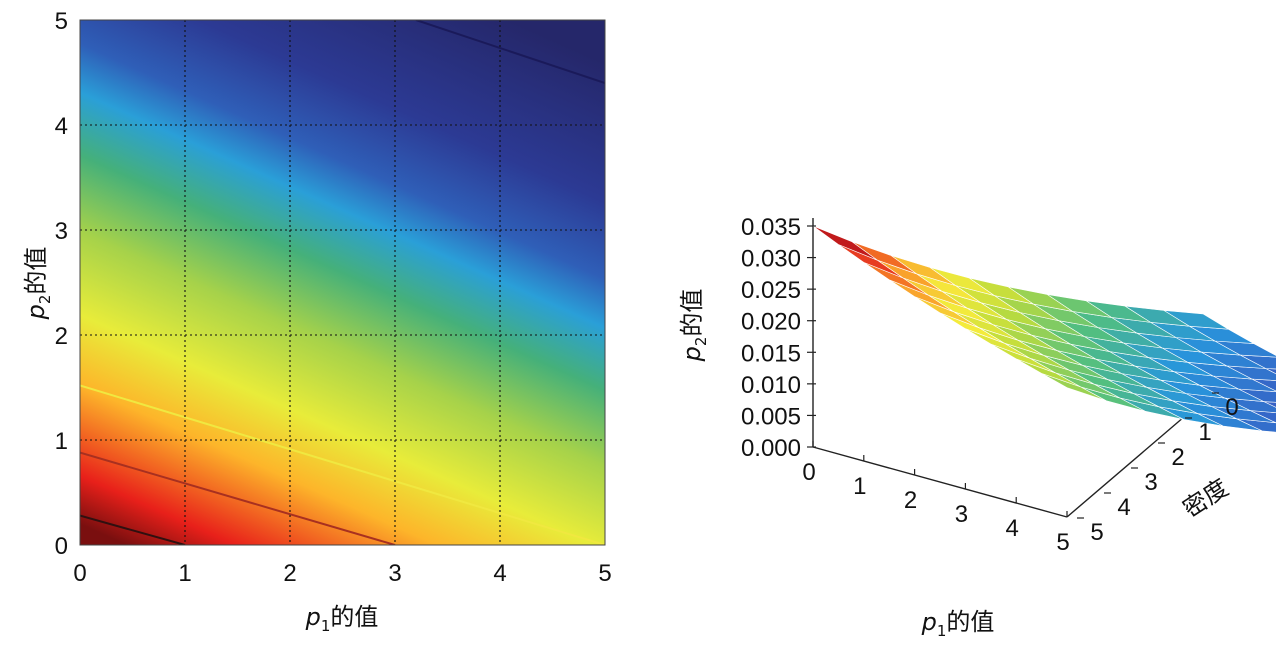  What do you see at coordinates (1206, 498) in the screenshot?
I see `surface-depth-axis-label: 密度` at bounding box center [1206, 498].